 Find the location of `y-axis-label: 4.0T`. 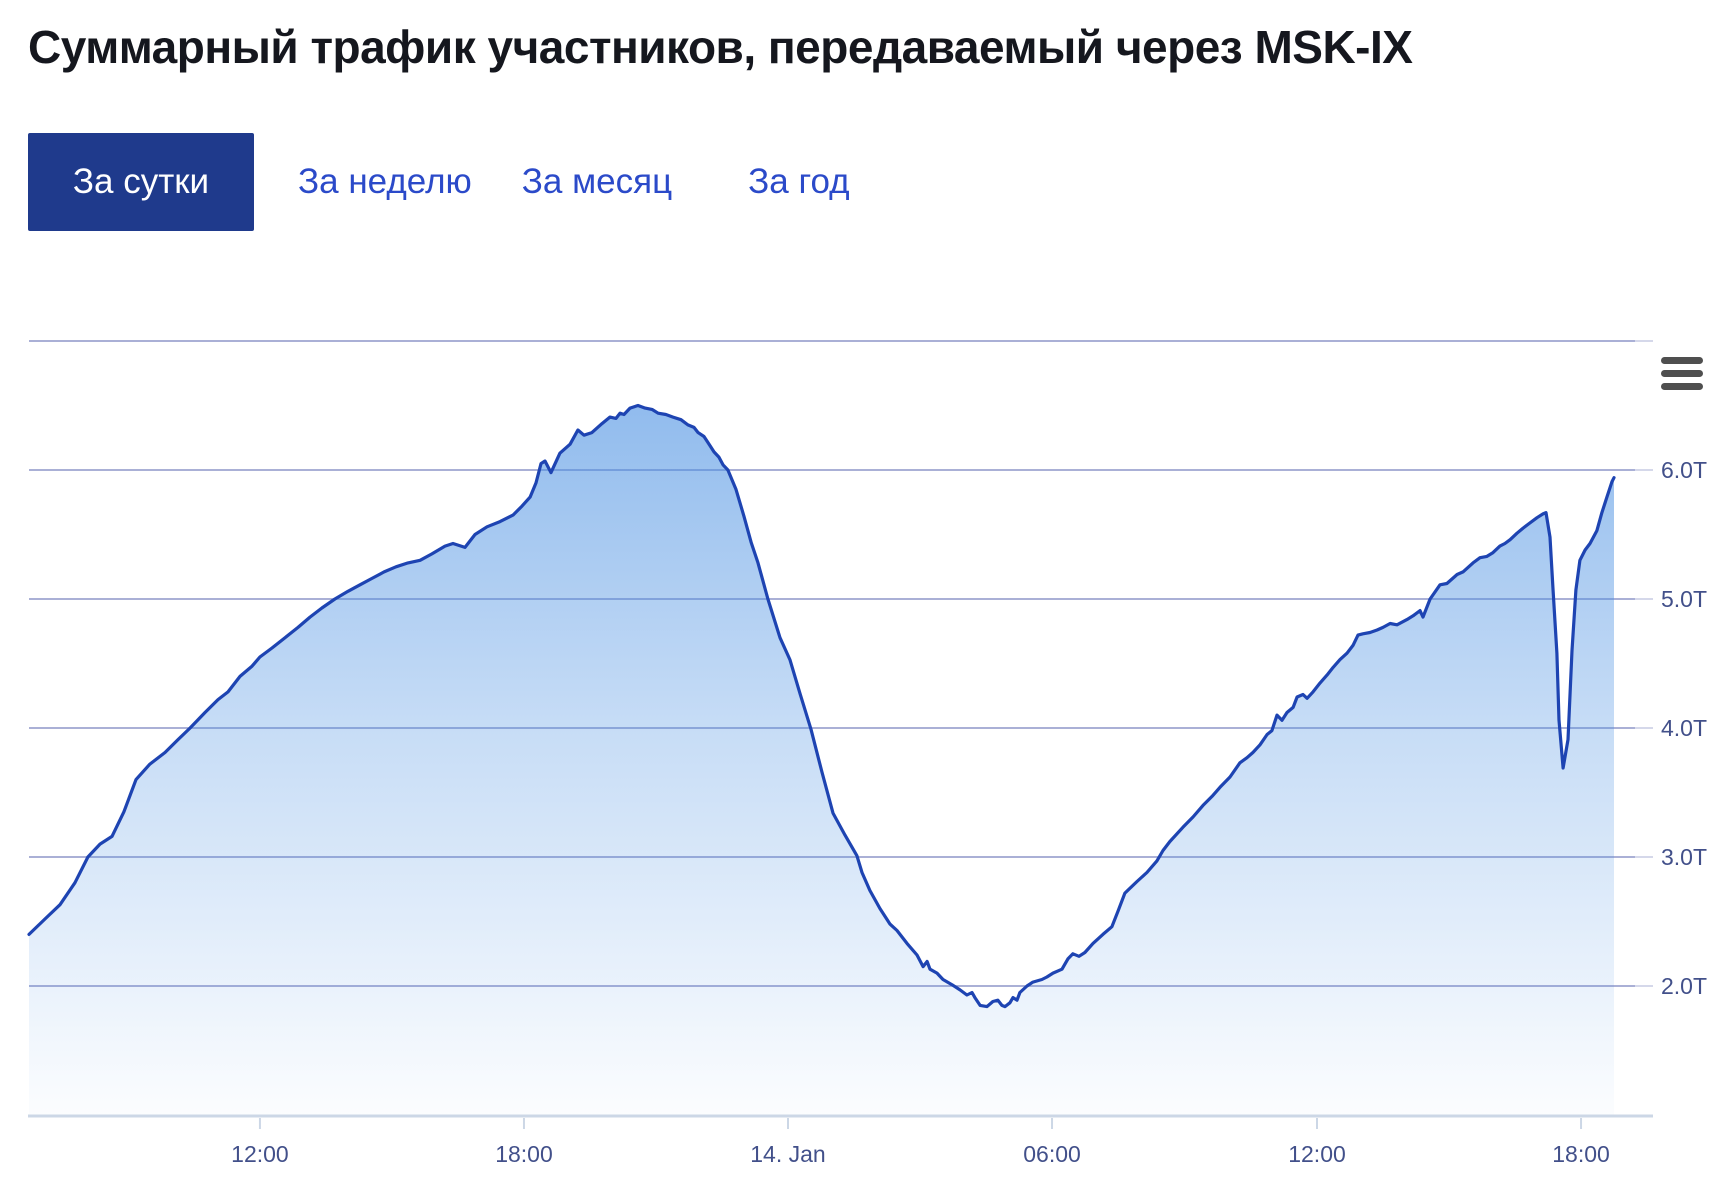

y-axis-label: 4.0T is located at coordinates (1684, 728).